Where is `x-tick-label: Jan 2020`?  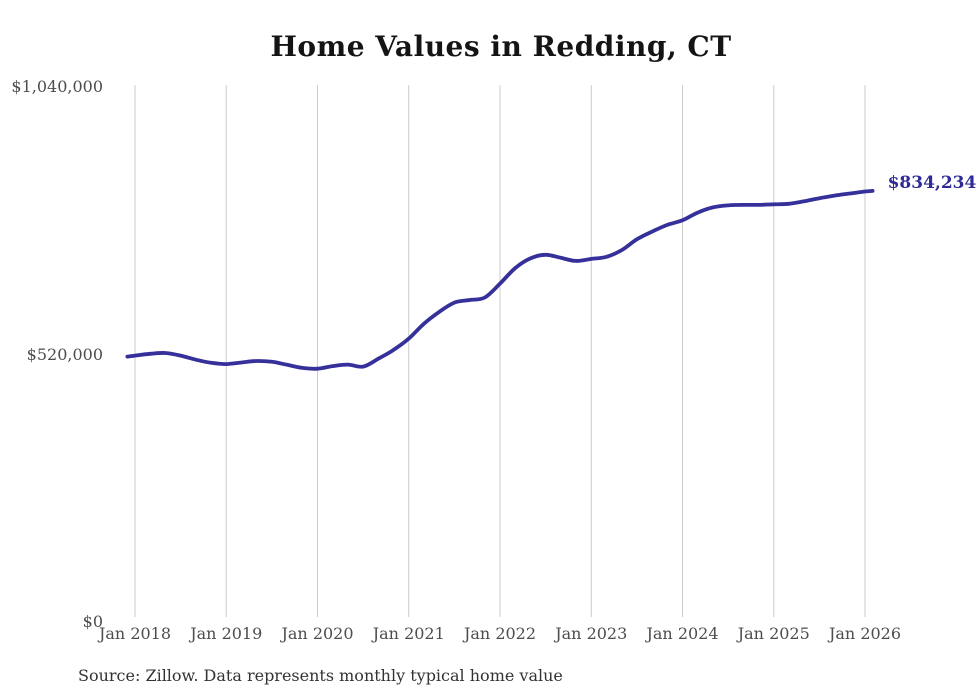 x-tick-label: Jan 2020 is located at coordinates (317, 633).